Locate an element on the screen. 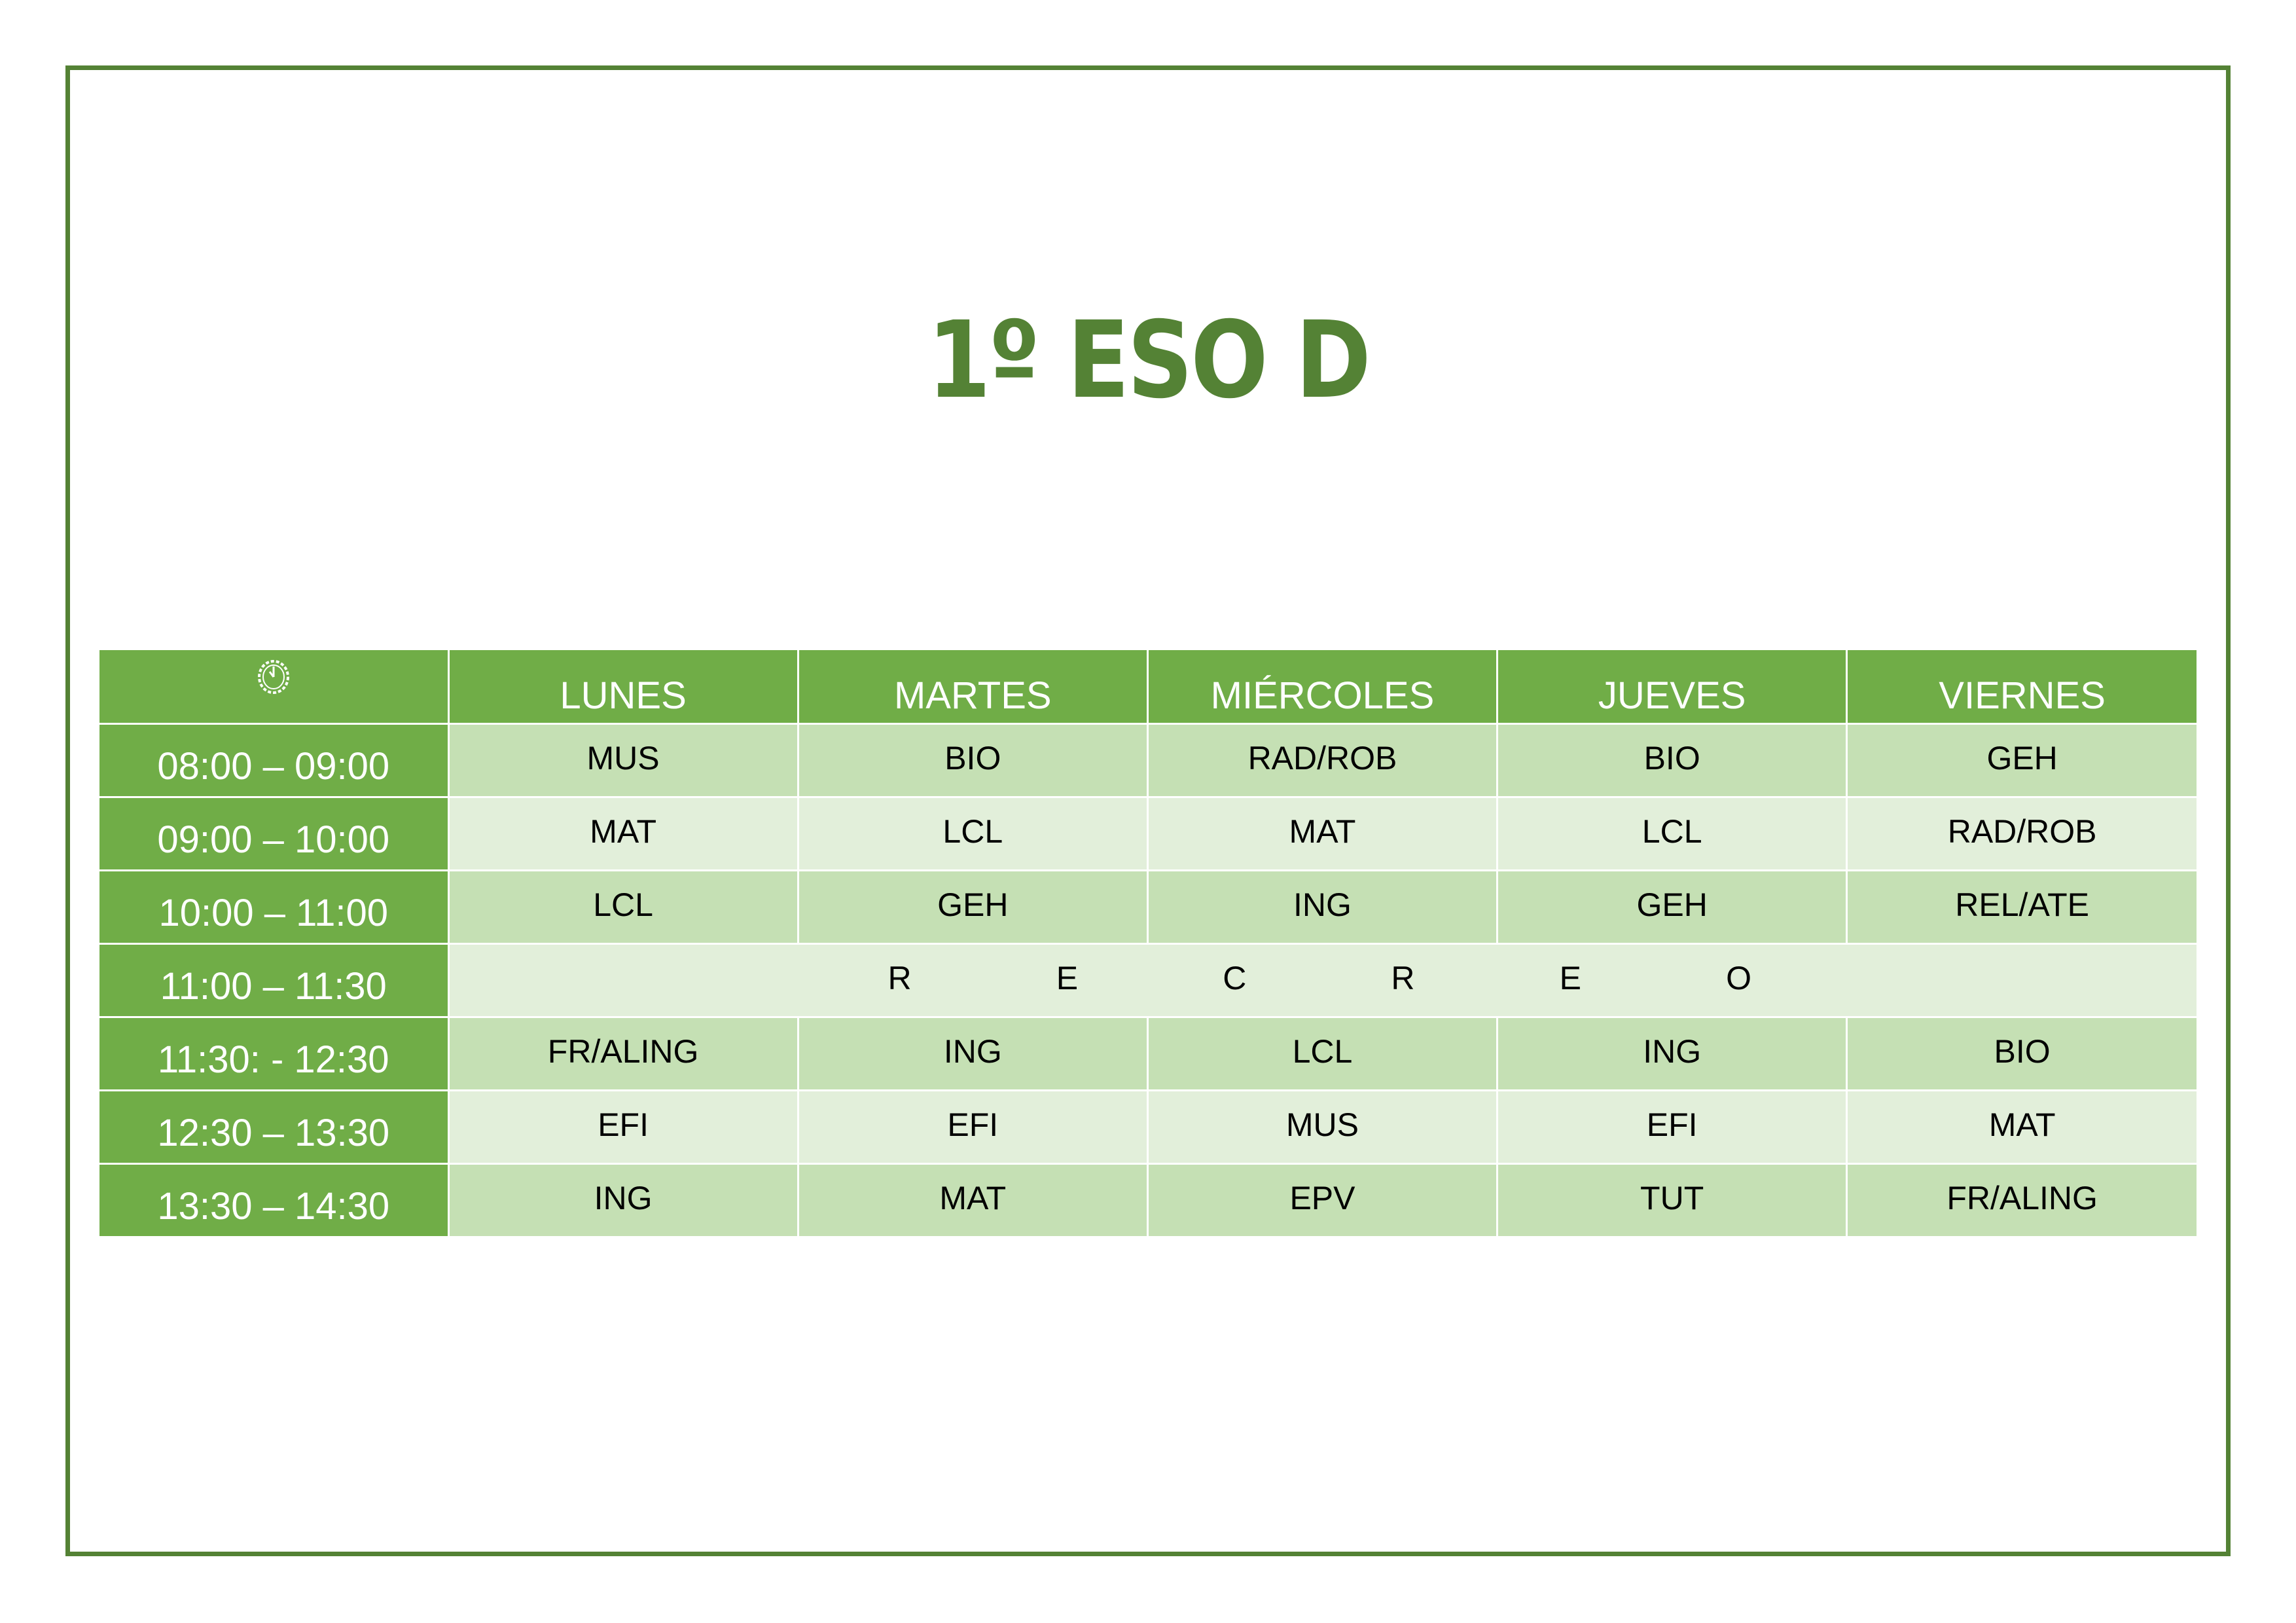 Image resolution: width=2296 pixels, height=1623 pixels. clock-icon is located at coordinates (273, 677).